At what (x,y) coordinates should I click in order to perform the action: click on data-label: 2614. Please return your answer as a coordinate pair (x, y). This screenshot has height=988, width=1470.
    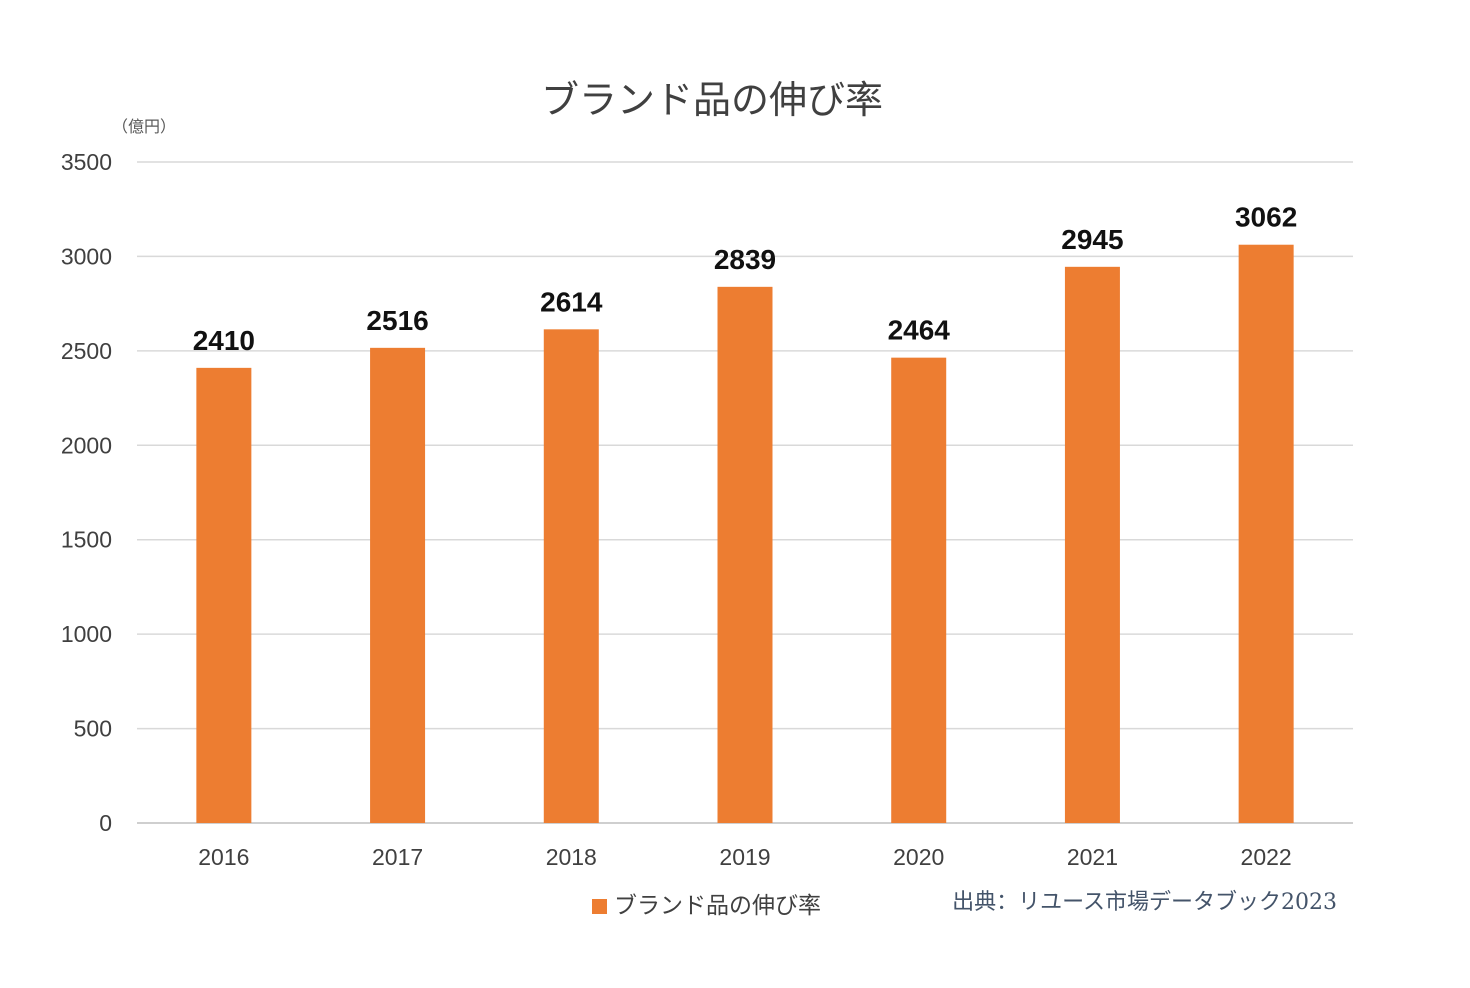
    Looking at the image, I should click on (571, 301).